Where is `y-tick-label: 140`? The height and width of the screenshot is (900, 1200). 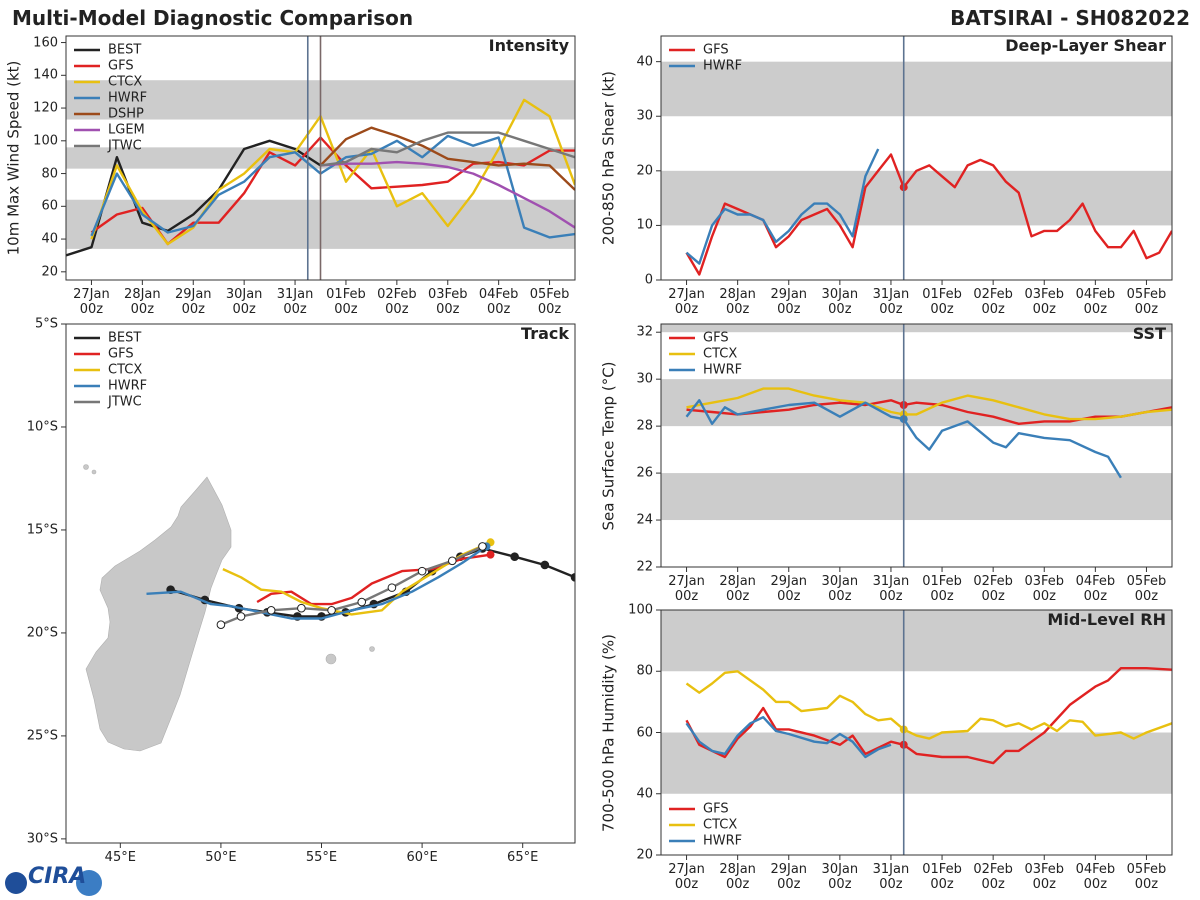
y-tick-label: 140 is located at coordinates (45, 75).